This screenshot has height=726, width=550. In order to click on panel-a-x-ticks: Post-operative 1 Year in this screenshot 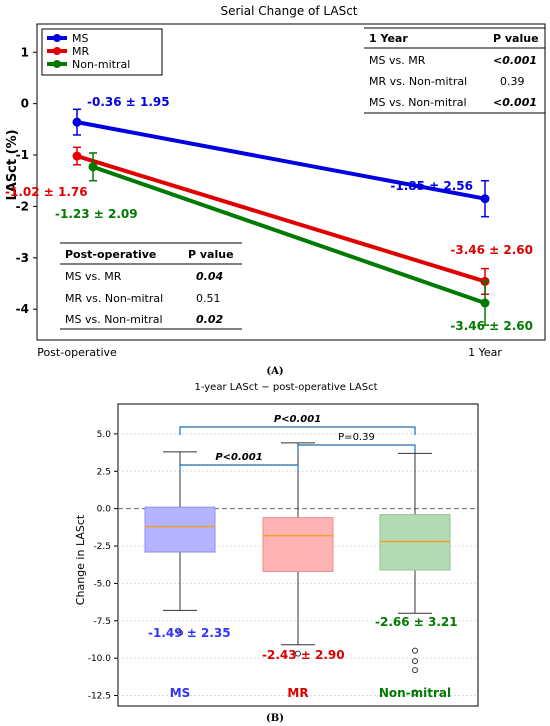, I will do `click(269, 352)`.